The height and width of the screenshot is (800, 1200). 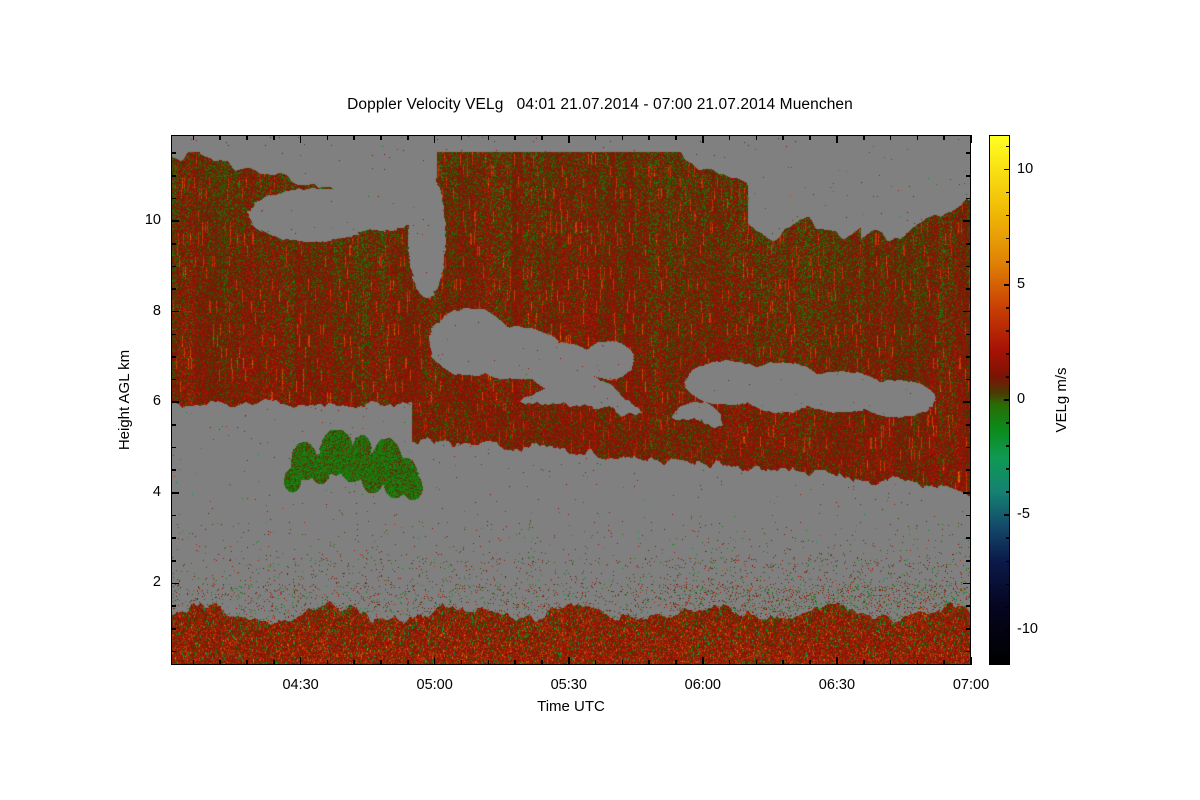 I want to click on colorbar-tick-label: 5, so click(x=1021, y=283).